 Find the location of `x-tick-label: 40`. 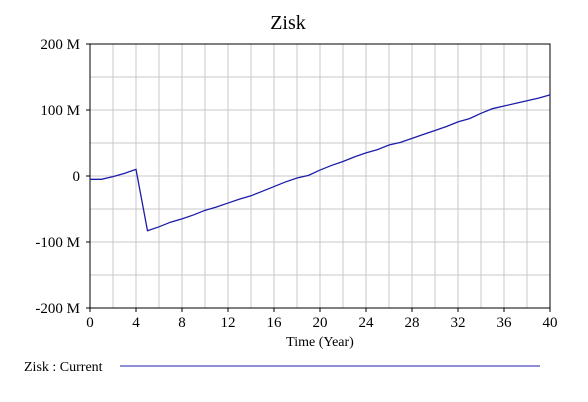

x-tick-label: 40 is located at coordinates (550, 323).